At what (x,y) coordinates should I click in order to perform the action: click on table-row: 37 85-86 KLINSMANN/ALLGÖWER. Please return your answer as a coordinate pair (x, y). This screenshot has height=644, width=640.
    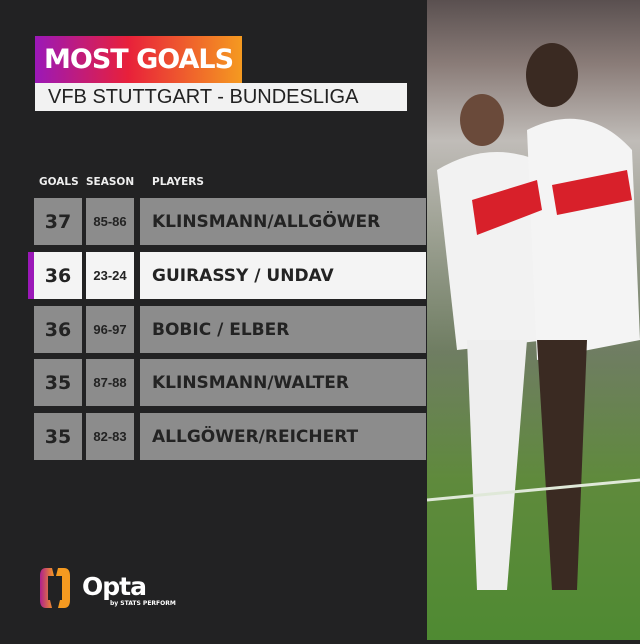
    Looking at the image, I should click on (230, 221).